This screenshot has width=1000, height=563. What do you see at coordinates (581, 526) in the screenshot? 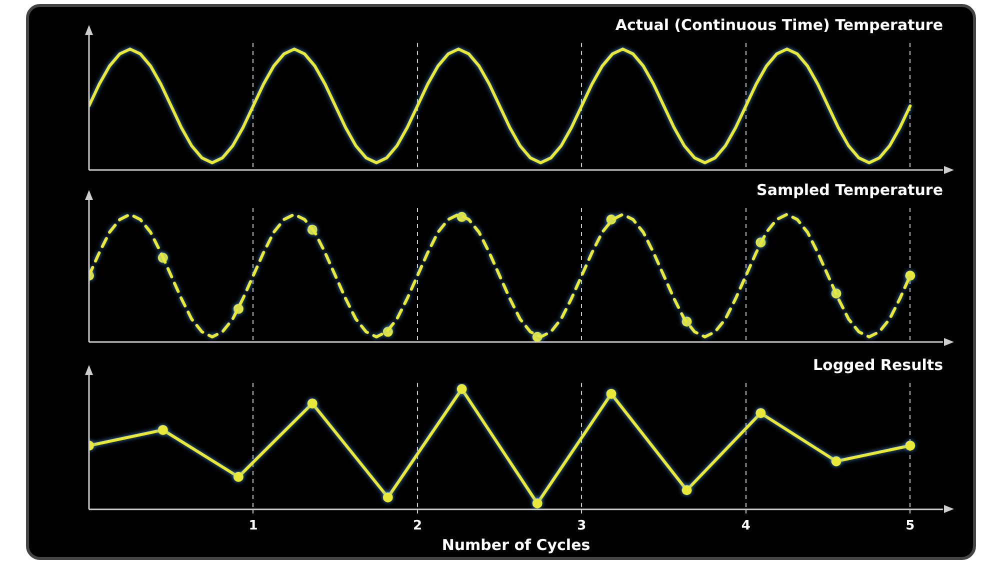
I see `x-tick-label: 3` at bounding box center [581, 526].